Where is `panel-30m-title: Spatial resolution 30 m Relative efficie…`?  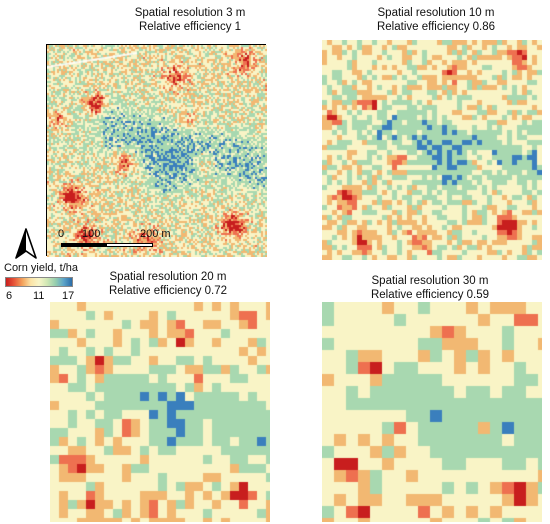 panel-30m-title: Spatial resolution 30 m Relative efficie… is located at coordinates (430, 288).